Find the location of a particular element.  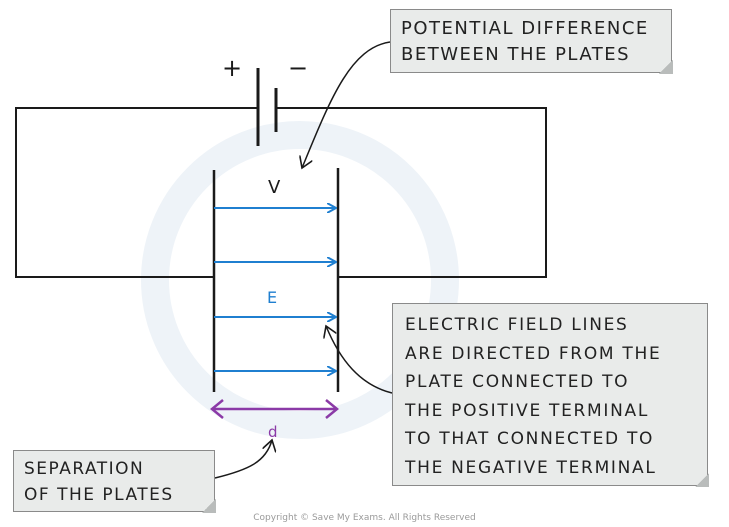

voltage-label: V is located at coordinates (274, 187).